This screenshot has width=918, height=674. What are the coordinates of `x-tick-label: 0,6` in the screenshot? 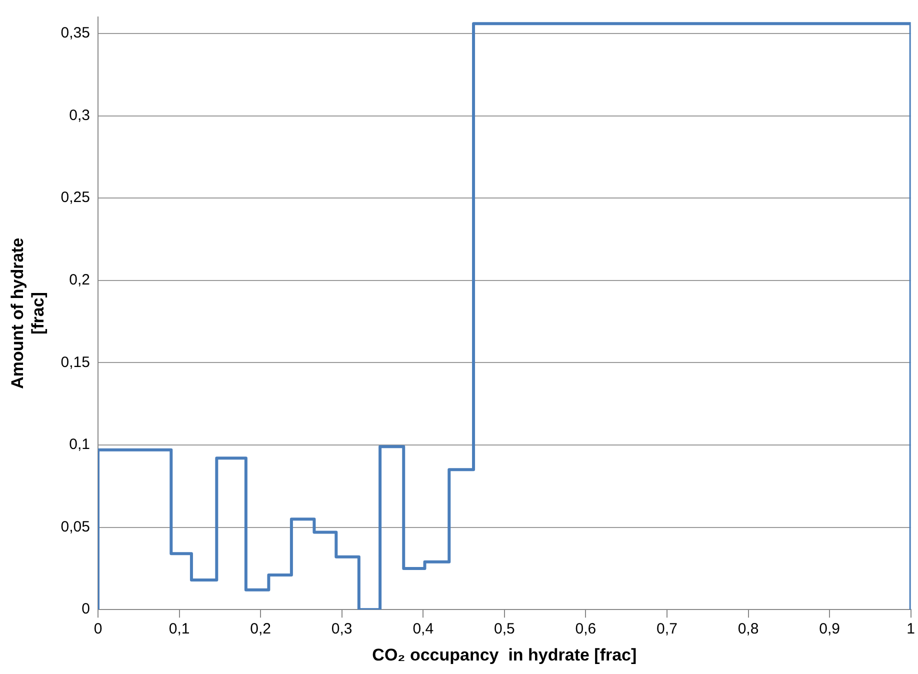 It's located at (585, 629).